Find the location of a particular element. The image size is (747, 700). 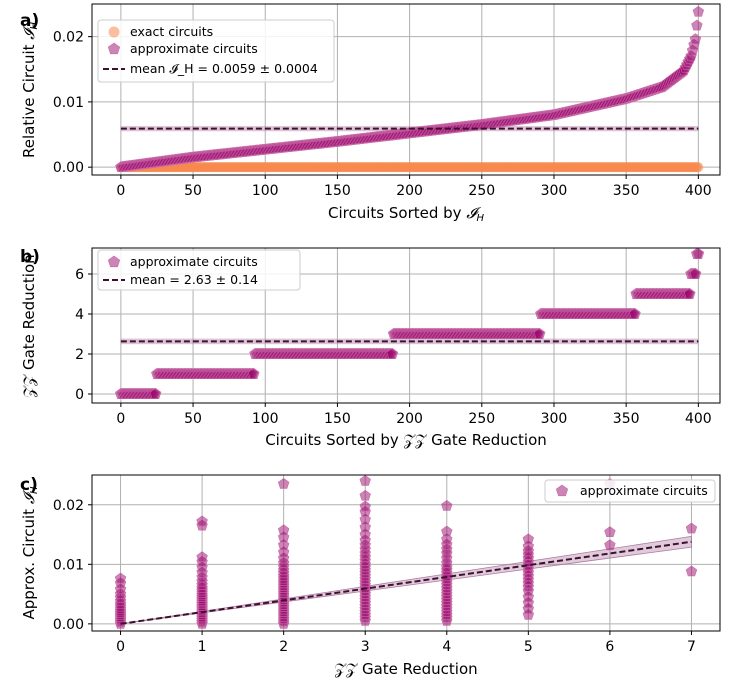

fit-line is located at coordinates (406, 582).